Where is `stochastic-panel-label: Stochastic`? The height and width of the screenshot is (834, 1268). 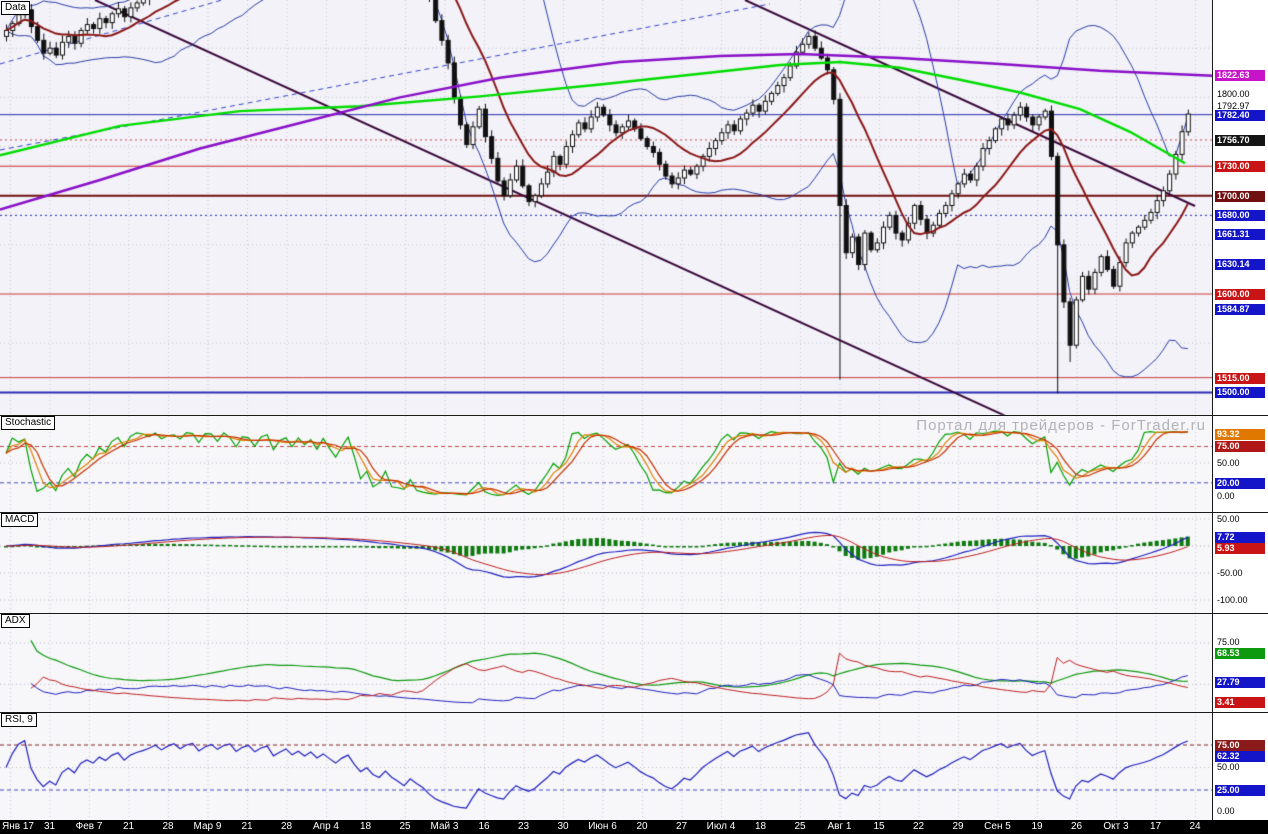 stochastic-panel-label: Stochastic is located at coordinates (28, 423).